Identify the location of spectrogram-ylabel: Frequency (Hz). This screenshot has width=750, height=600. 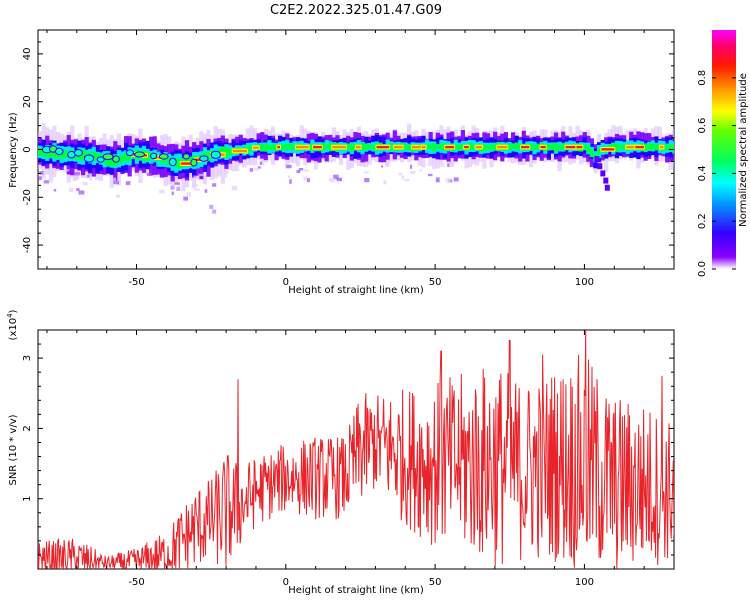
(13, 150).